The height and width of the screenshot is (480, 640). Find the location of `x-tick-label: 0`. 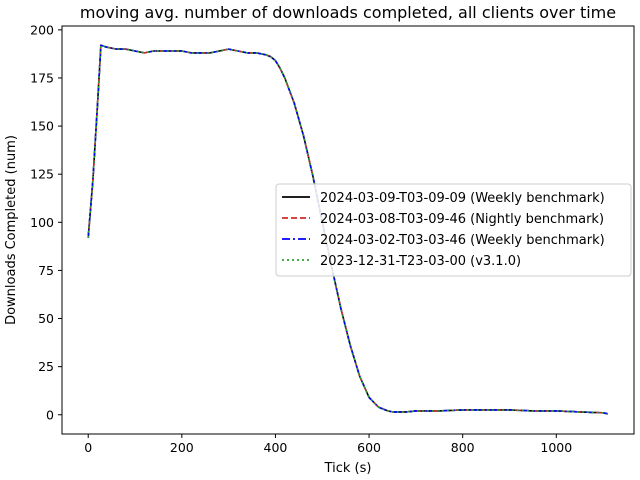

x-tick-label: 0 is located at coordinates (88, 447).